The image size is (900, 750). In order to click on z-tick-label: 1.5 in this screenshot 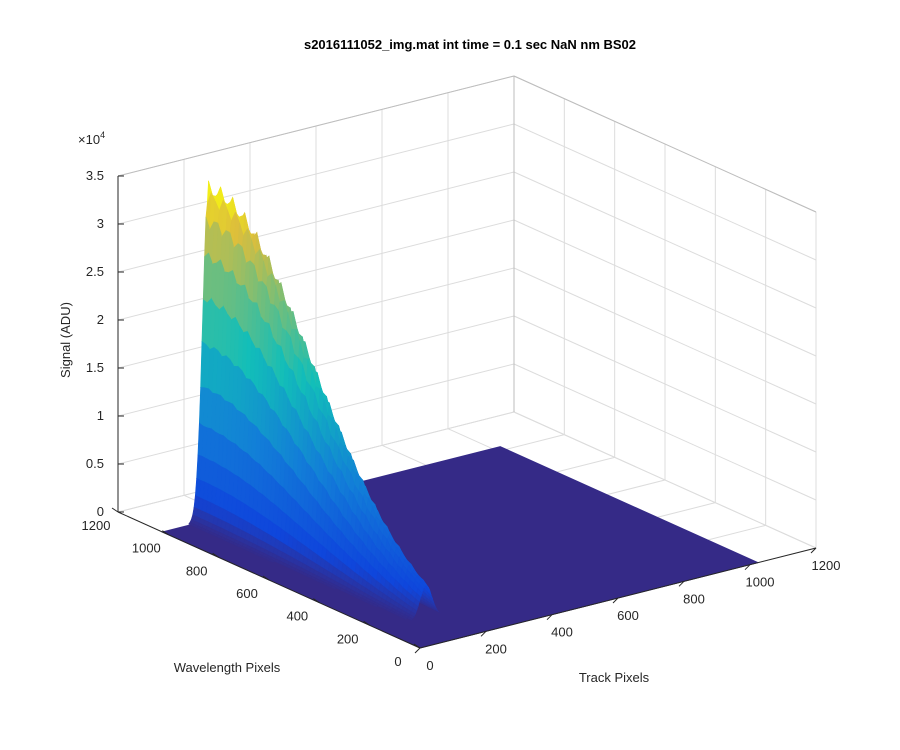, I will do `click(95, 367)`.